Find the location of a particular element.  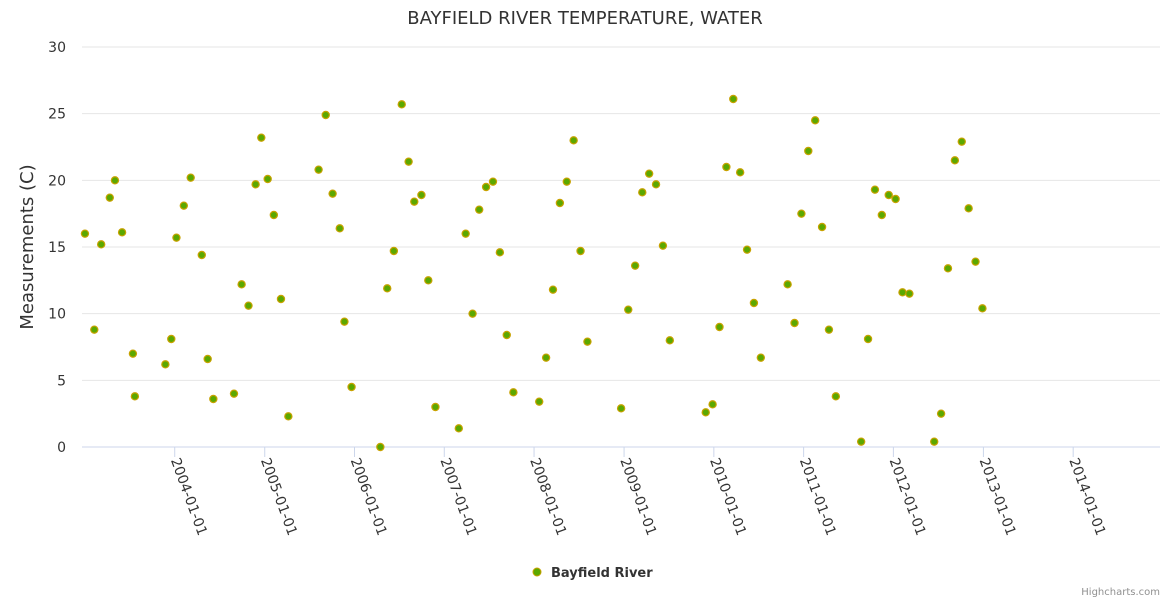

legend-item-bayfield-river: Bayfield River is located at coordinates (602, 573).